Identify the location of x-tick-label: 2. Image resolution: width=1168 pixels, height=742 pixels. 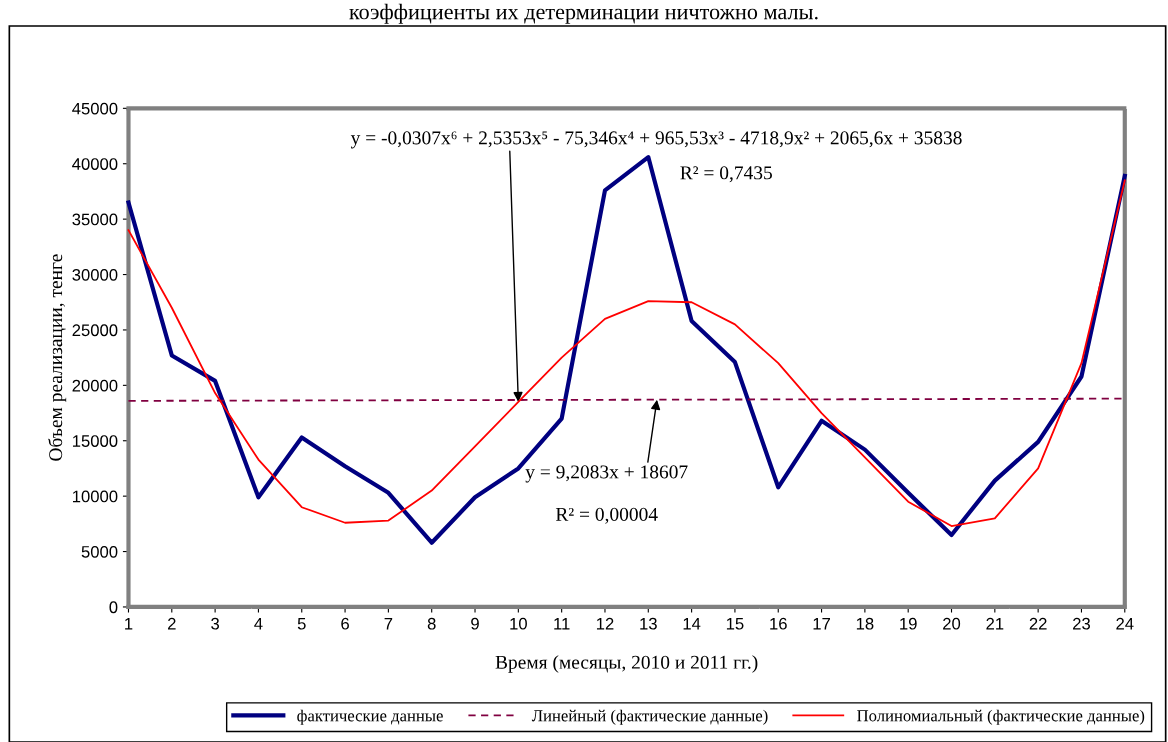
(172, 623).